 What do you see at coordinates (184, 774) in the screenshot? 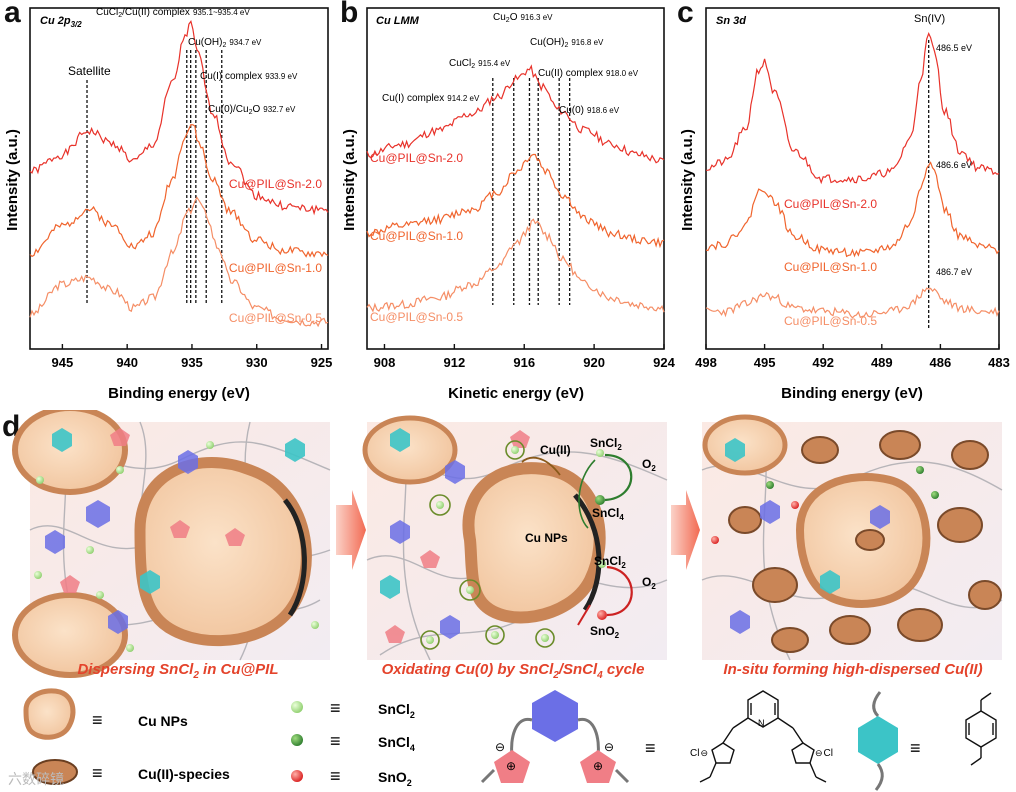
I see `legend-cuii-species: Cu(II)-species` at bounding box center [184, 774].